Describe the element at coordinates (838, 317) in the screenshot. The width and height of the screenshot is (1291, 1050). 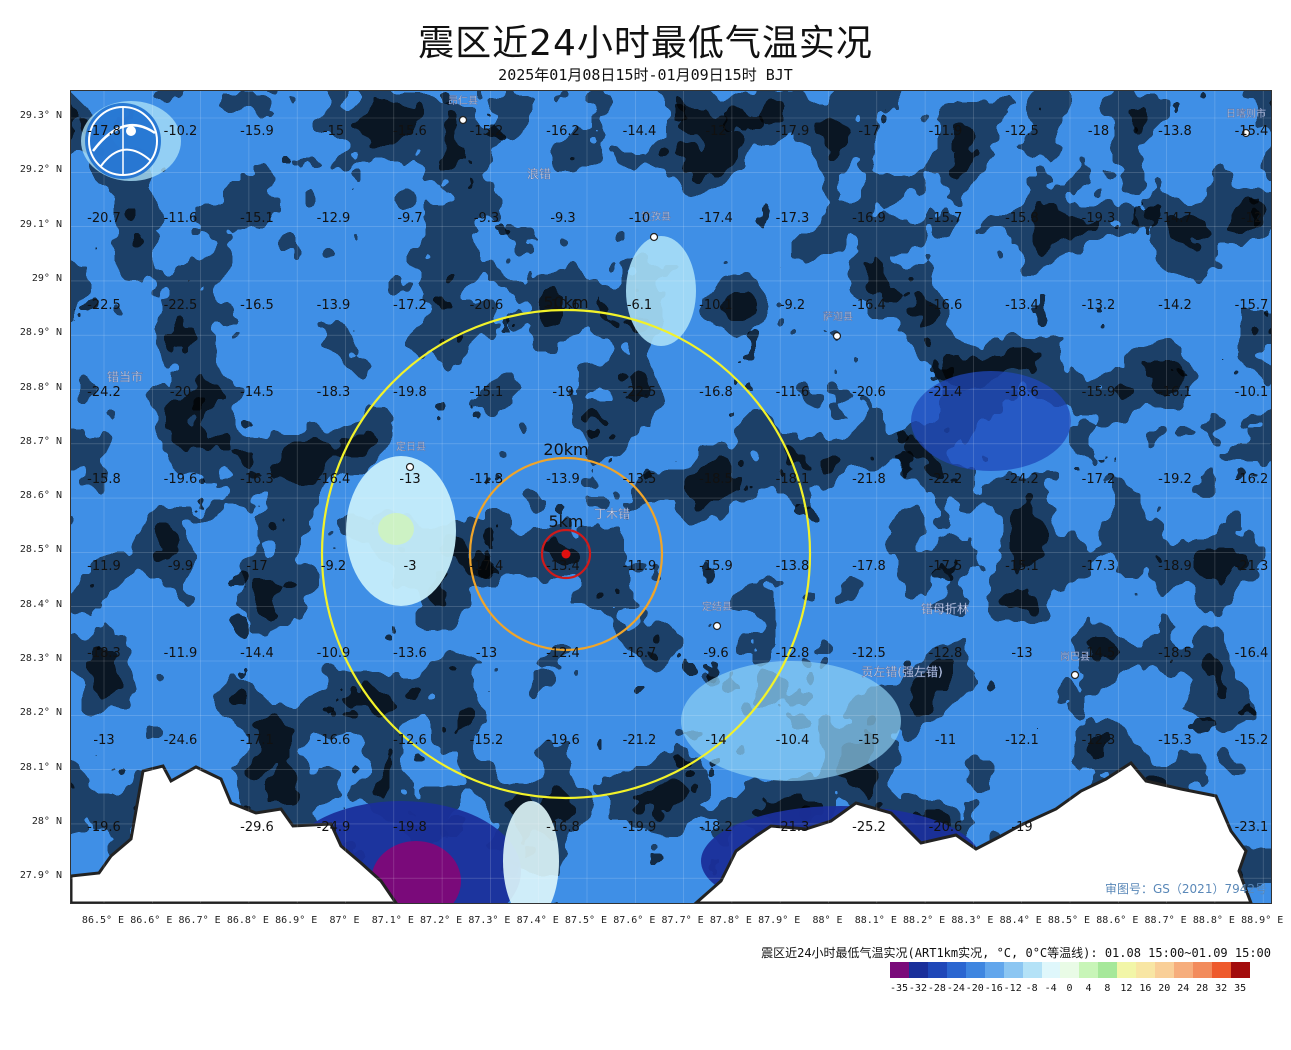
I see `place-sajia: 萨迦县` at that location.